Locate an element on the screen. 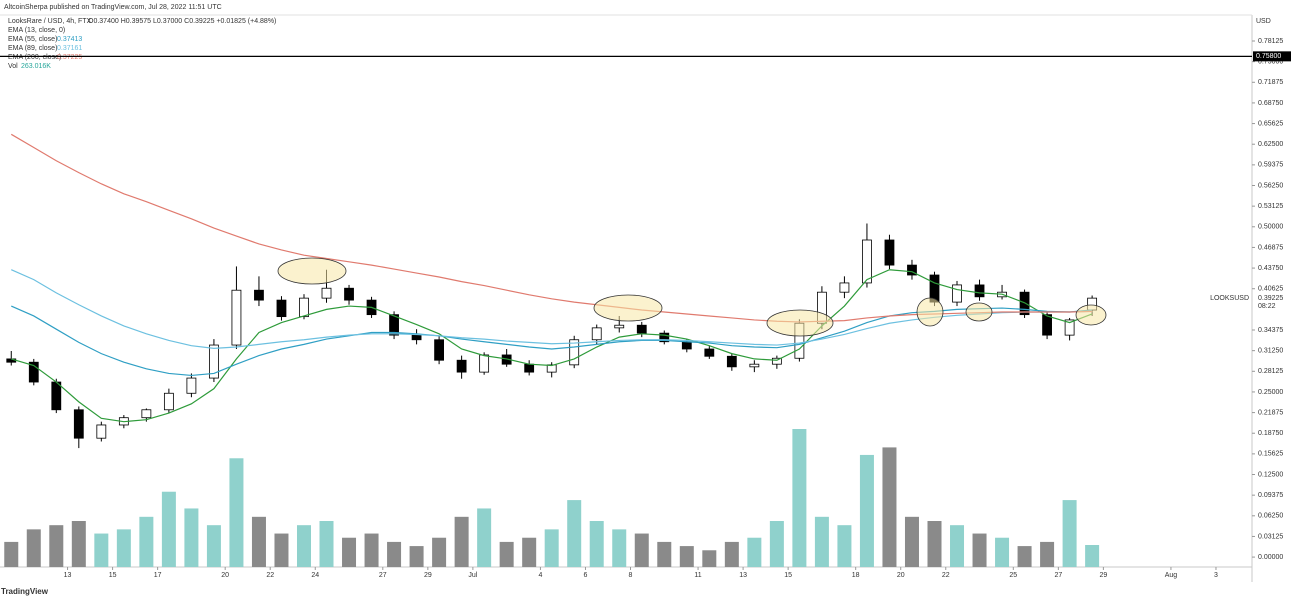  ema-line is located at coordinates (552, 309).